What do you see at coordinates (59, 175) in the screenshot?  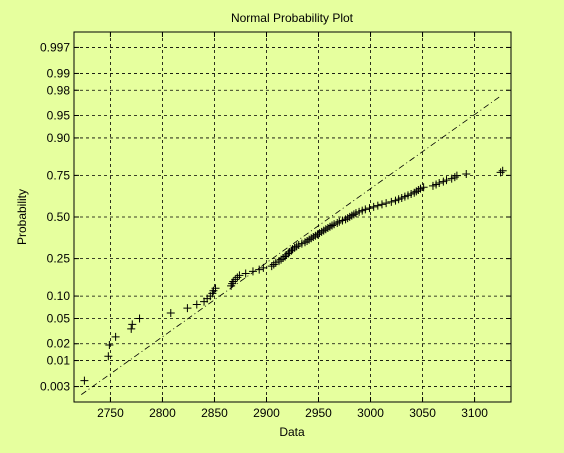 I see `y-tick-label: 0.75` at bounding box center [59, 175].